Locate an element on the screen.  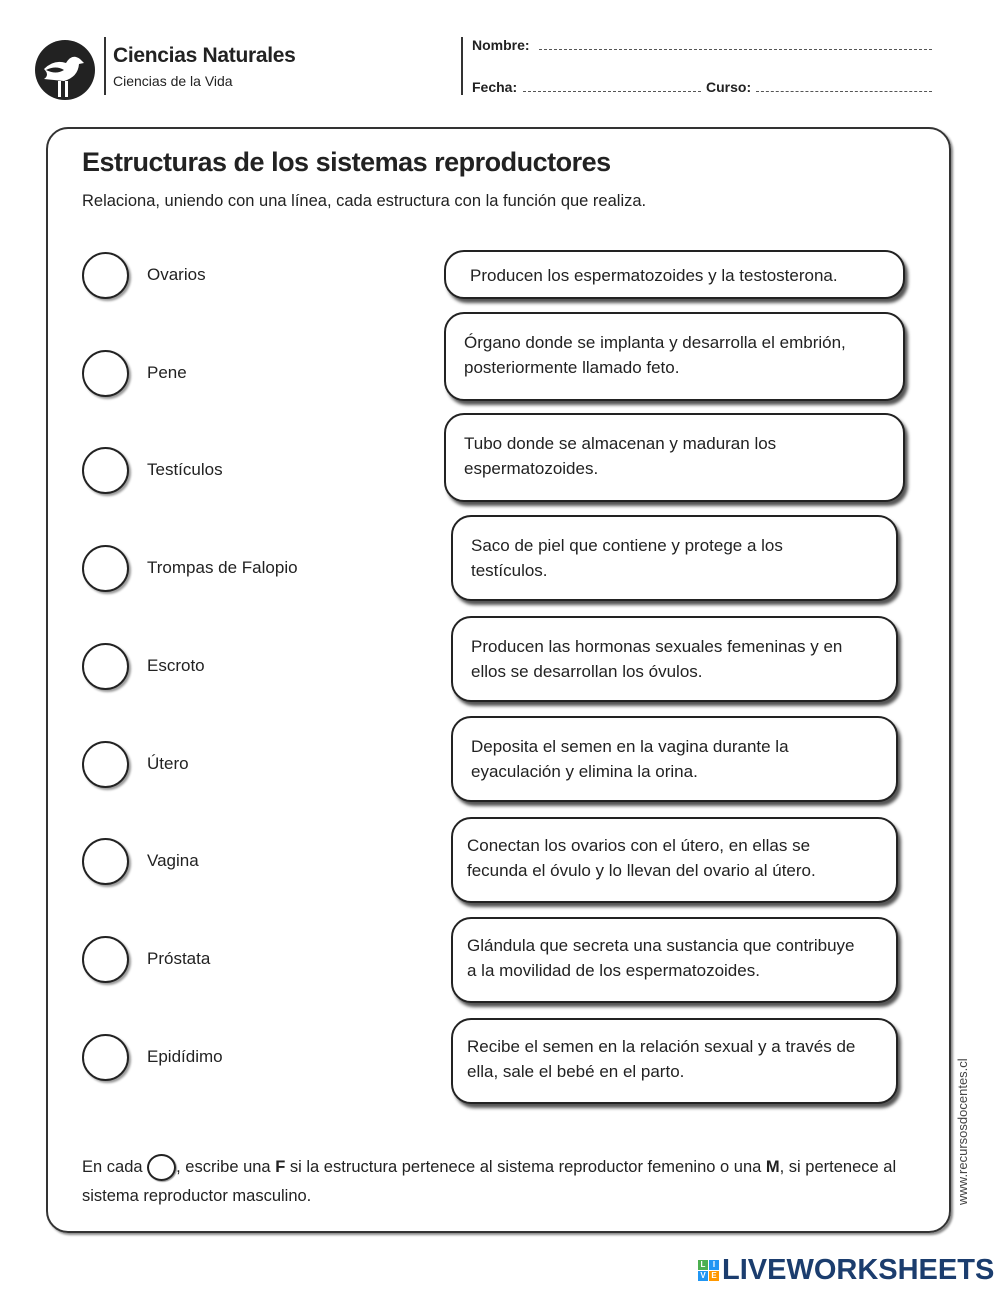
date-field is located at coordinates (612, 91).